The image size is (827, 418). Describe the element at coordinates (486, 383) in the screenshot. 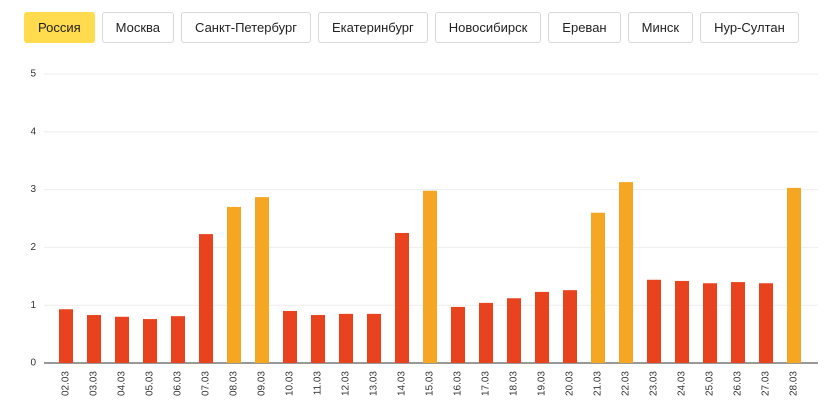

I see `x-tick-label: 17.03` at that location.